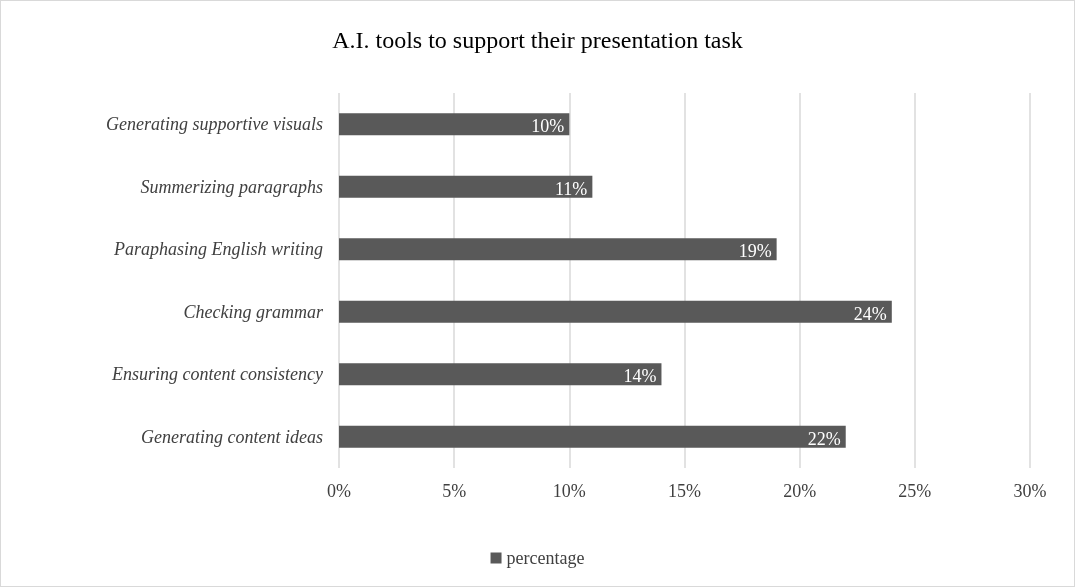  Describe the element at coordinates (537, 40) in the screenshot. I see `chart-title: A.I. tools to support their presentation task` at that location.